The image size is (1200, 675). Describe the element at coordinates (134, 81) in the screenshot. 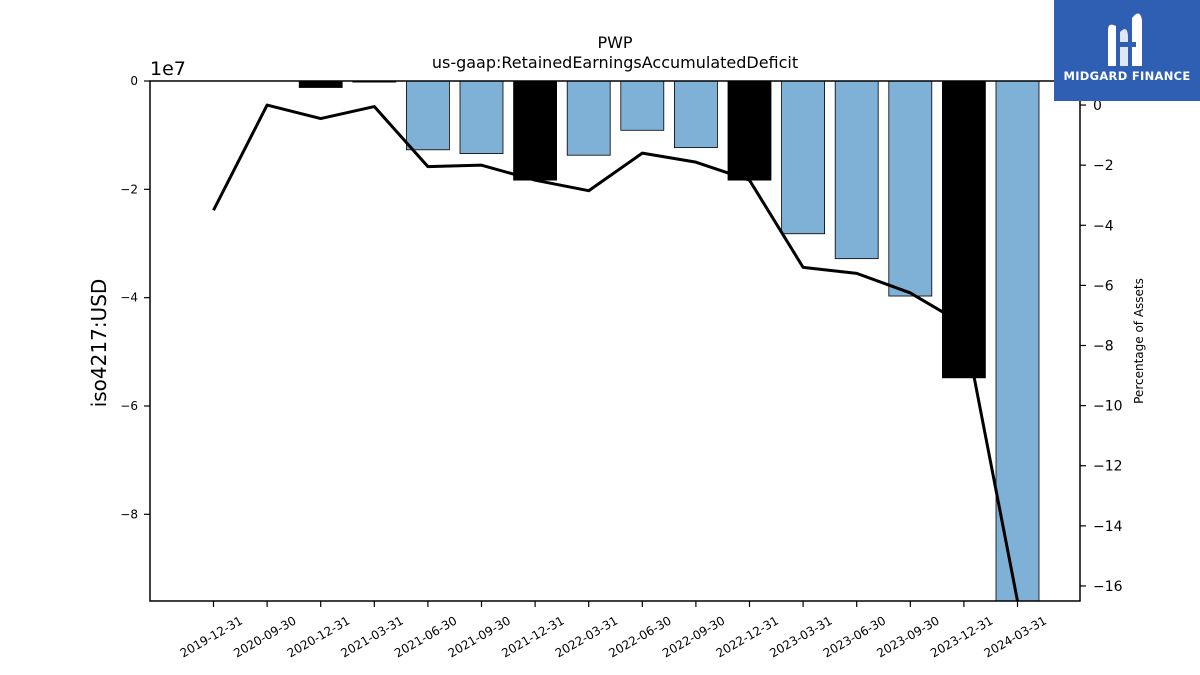

I see `y-tick-label: 0` at that location.